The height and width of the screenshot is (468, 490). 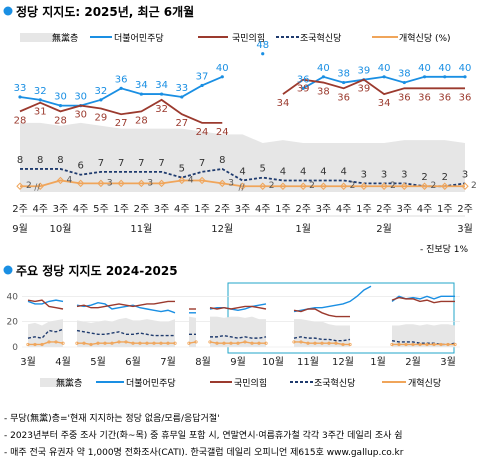 I want to click on legend2-none-label: 無黨층, so click(x=69, y=383).